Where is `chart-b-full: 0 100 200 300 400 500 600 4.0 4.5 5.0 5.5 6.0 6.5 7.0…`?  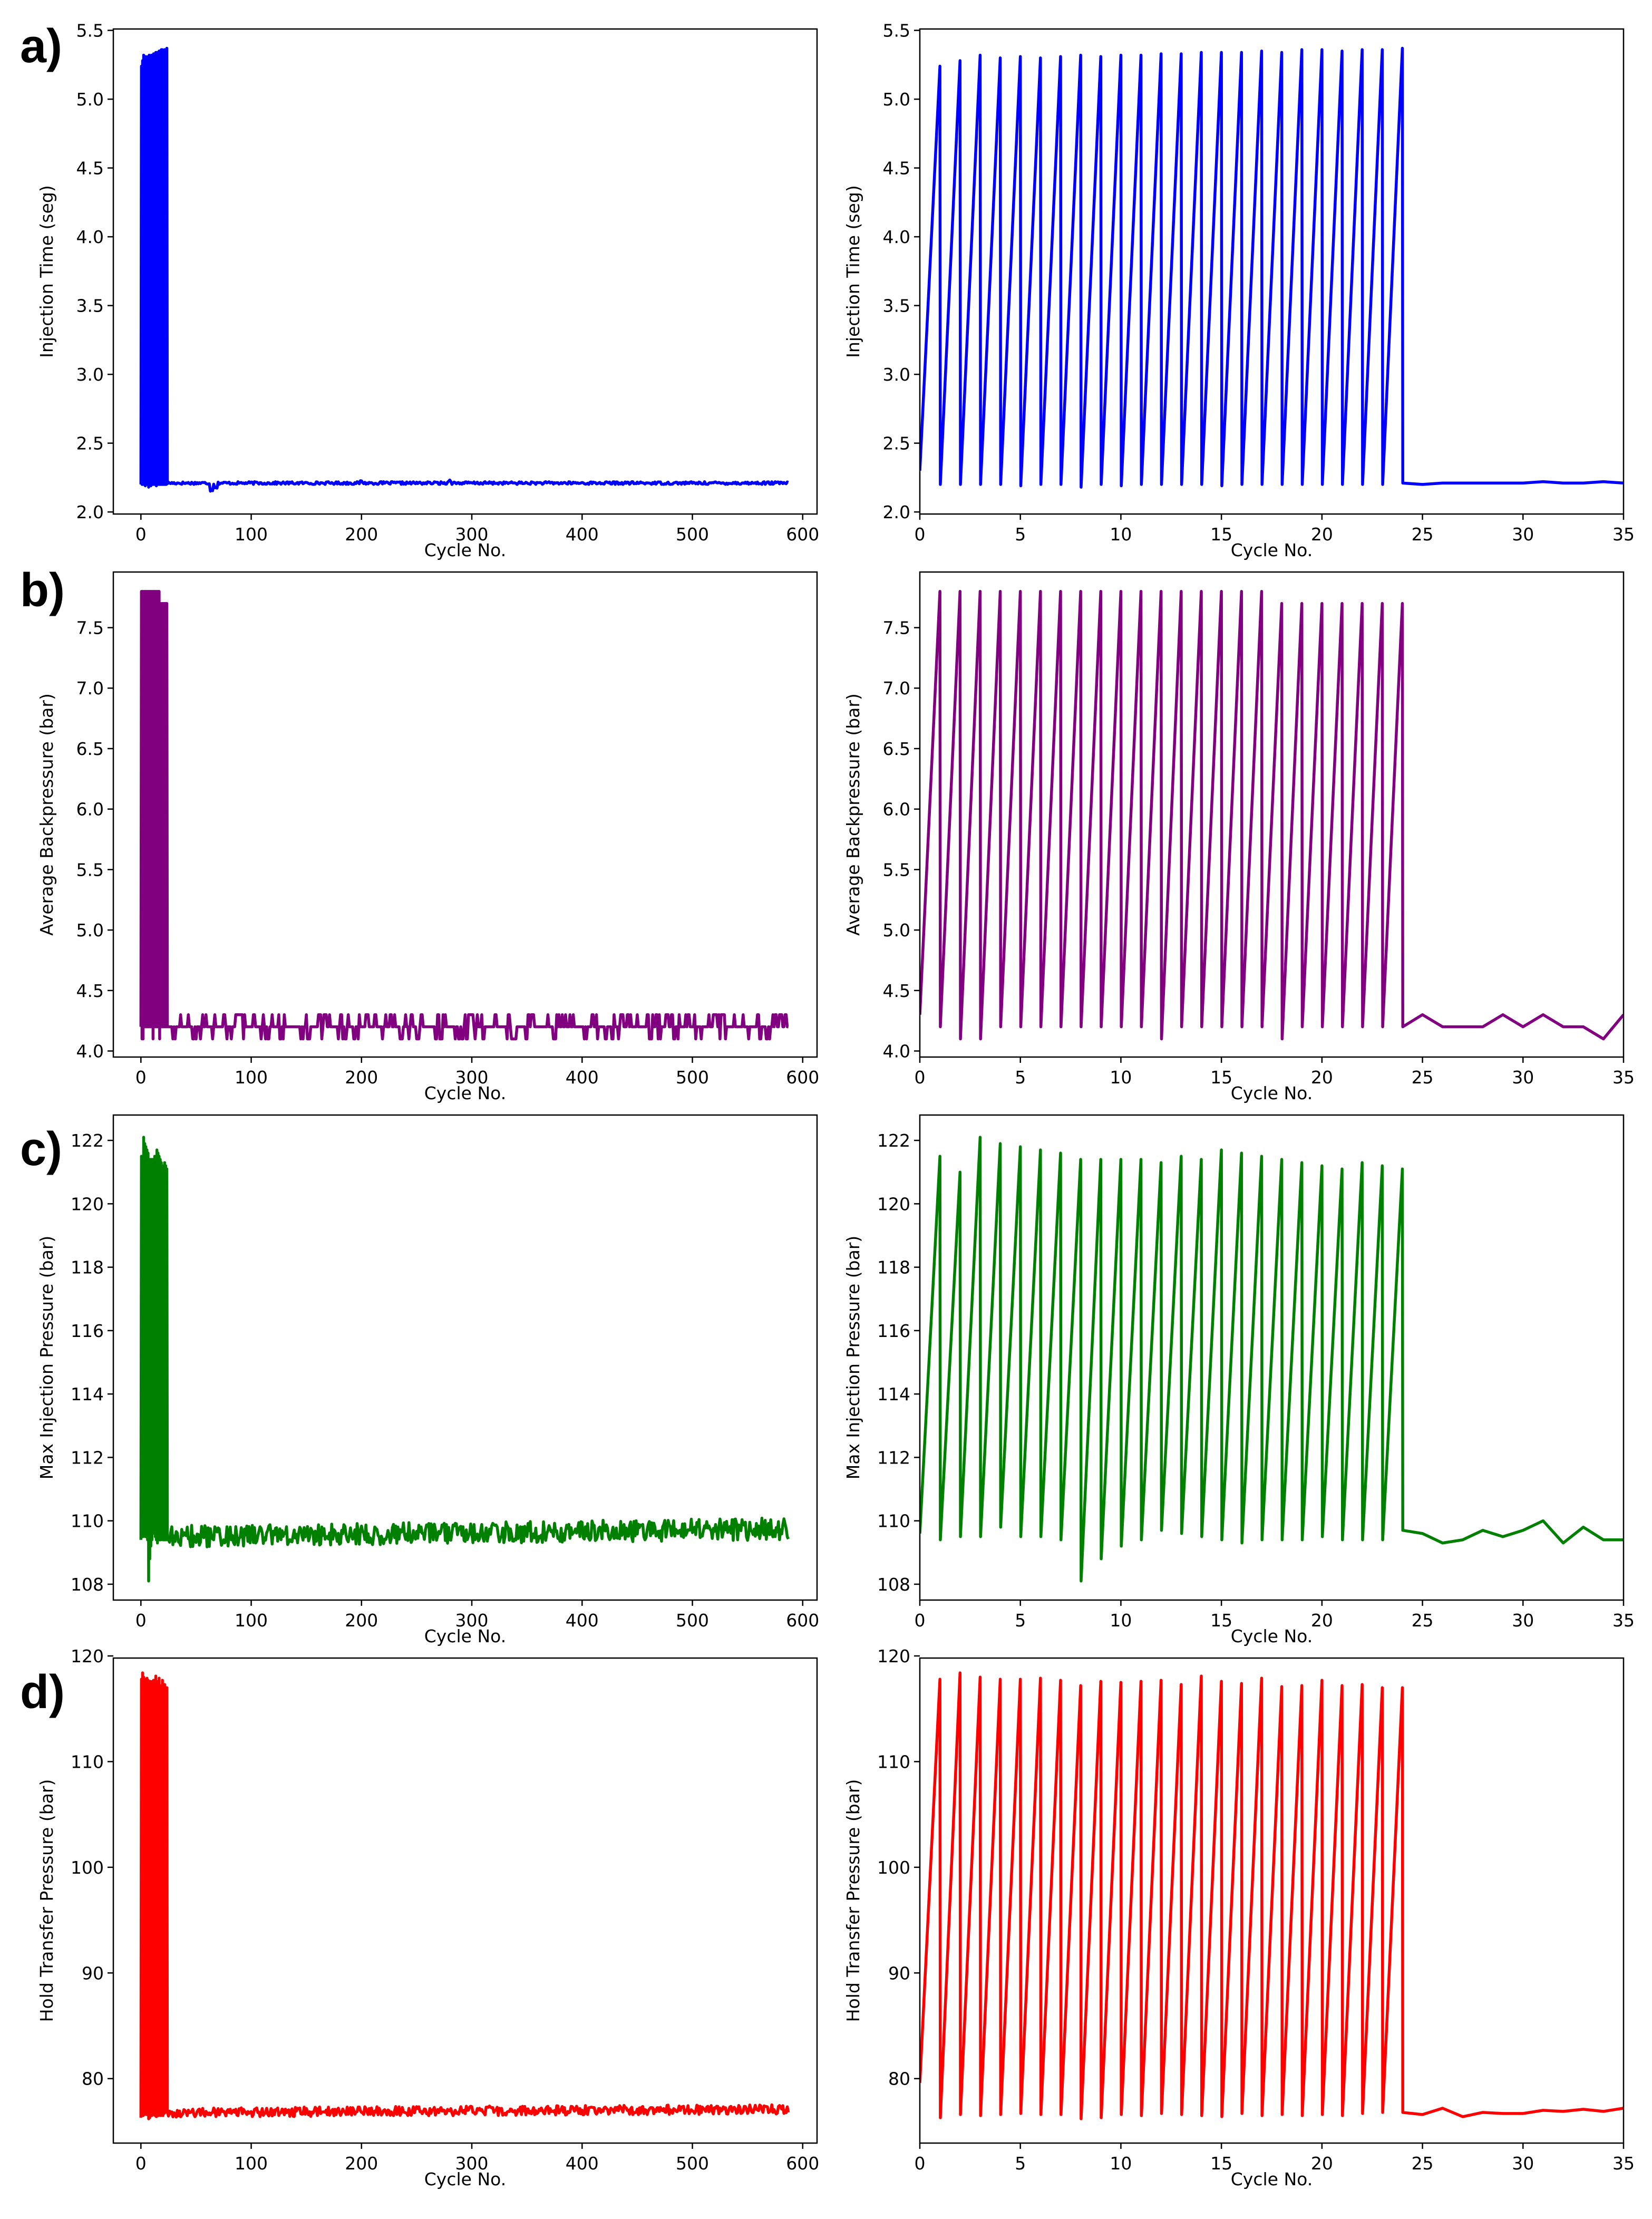 chart-b-full: 0 100 200 300 400 500 600 4.0 4.5 5.0 5.5 6.0 6.5 7.0… is located at coordinates (427, 837).